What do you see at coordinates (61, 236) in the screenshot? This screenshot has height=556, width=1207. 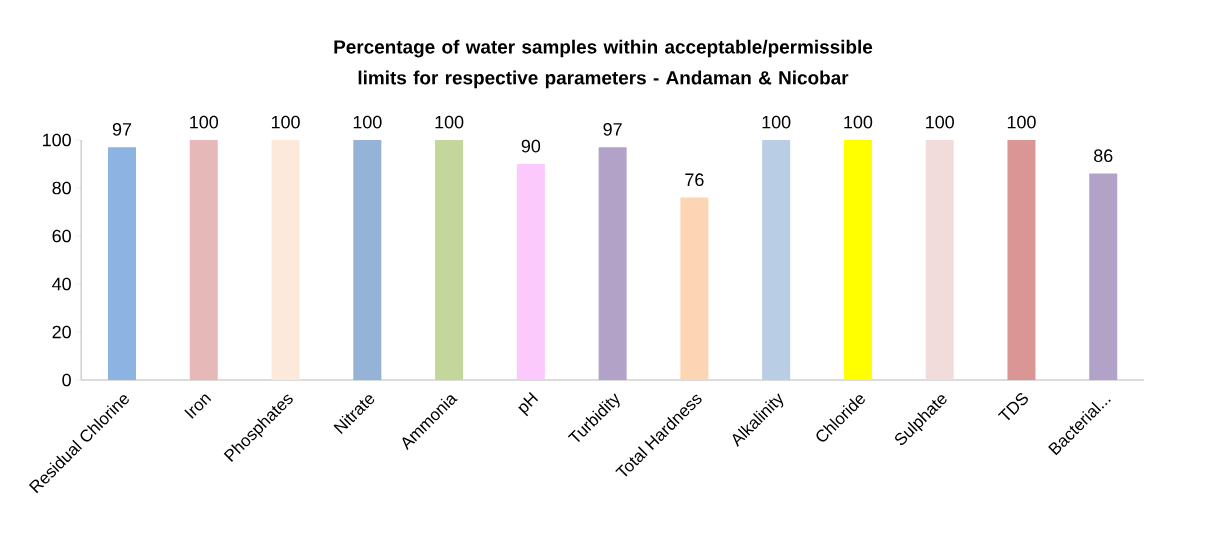 I see `y-tick-label: 60` at bounding box center [61, 236].